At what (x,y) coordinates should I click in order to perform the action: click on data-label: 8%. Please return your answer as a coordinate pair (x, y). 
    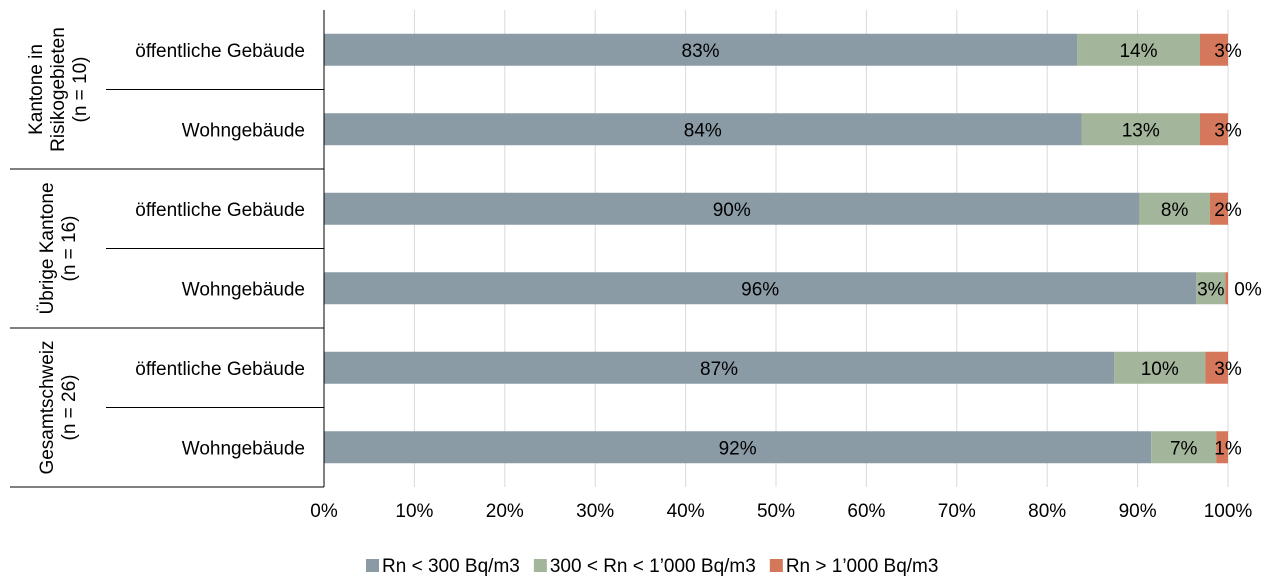
    Looking at the image, I should click on (1175, 210).